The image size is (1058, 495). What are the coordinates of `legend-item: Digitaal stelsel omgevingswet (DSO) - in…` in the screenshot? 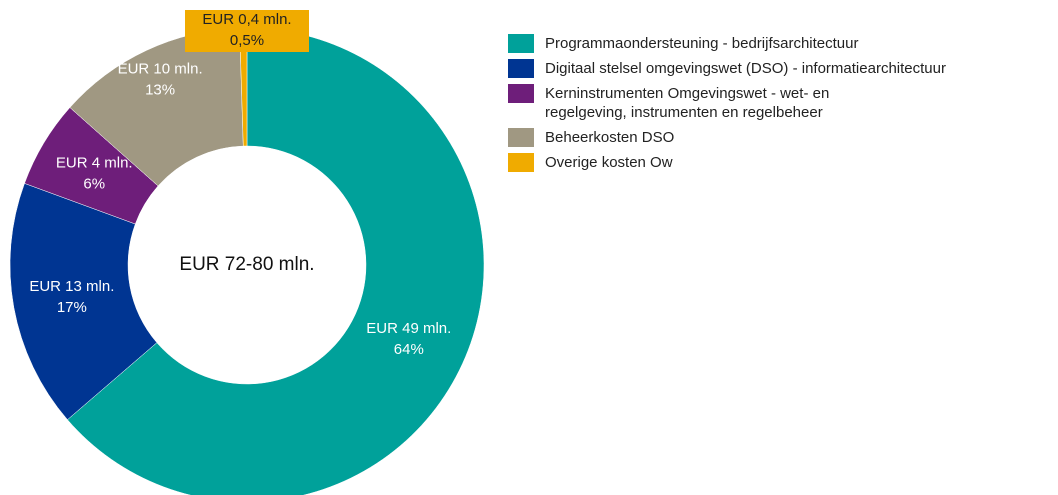 It's located at (778, 68).